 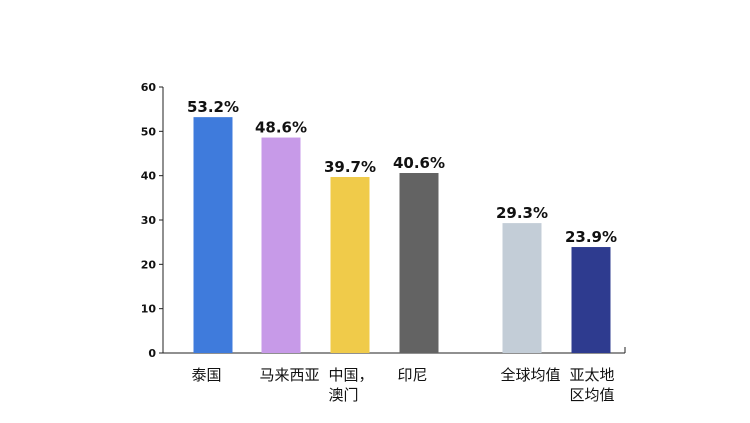 I want to click on y-tick-label: 50, so click(x=149, y=131).